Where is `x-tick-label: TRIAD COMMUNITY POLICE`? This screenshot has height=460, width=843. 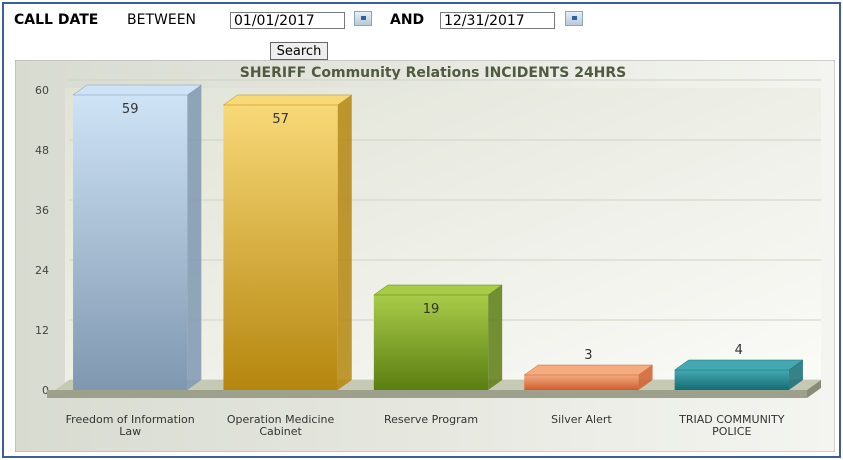 x-tick-label: TRIAD COMMUNITY POLICE is located at coordinates (732, 425).